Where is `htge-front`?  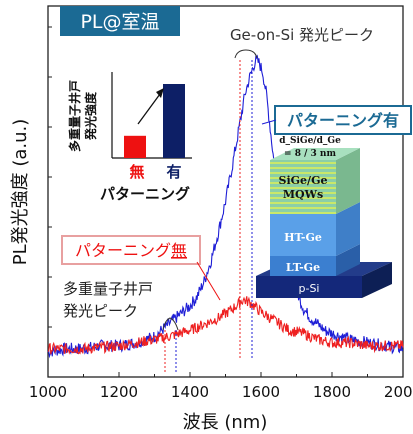 htge-front is located at coordinates (303, 235).